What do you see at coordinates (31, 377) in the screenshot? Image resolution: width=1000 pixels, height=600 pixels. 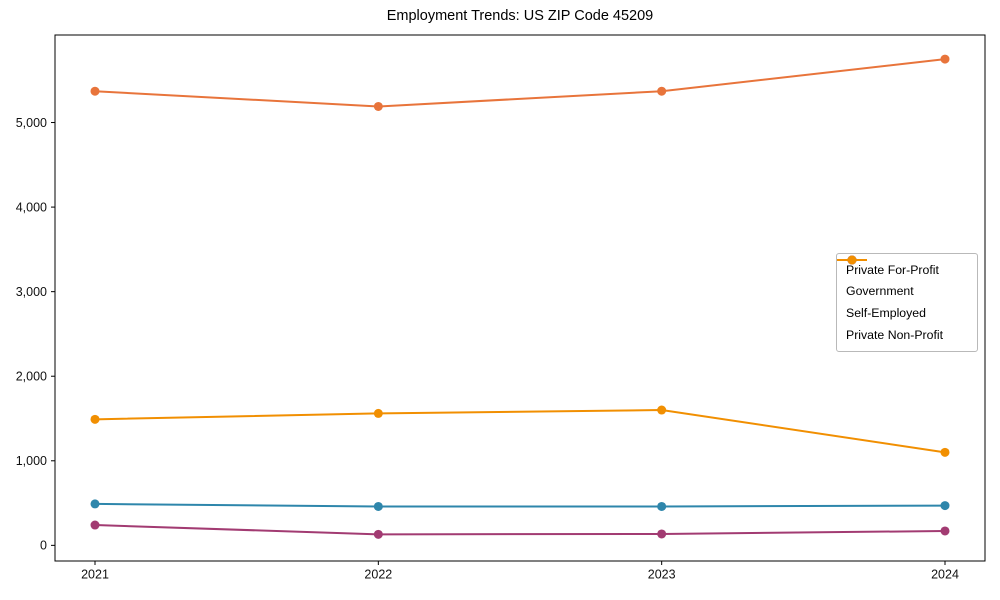 I see `y-tick-label: 2,000` at bounding box center [31, 377].